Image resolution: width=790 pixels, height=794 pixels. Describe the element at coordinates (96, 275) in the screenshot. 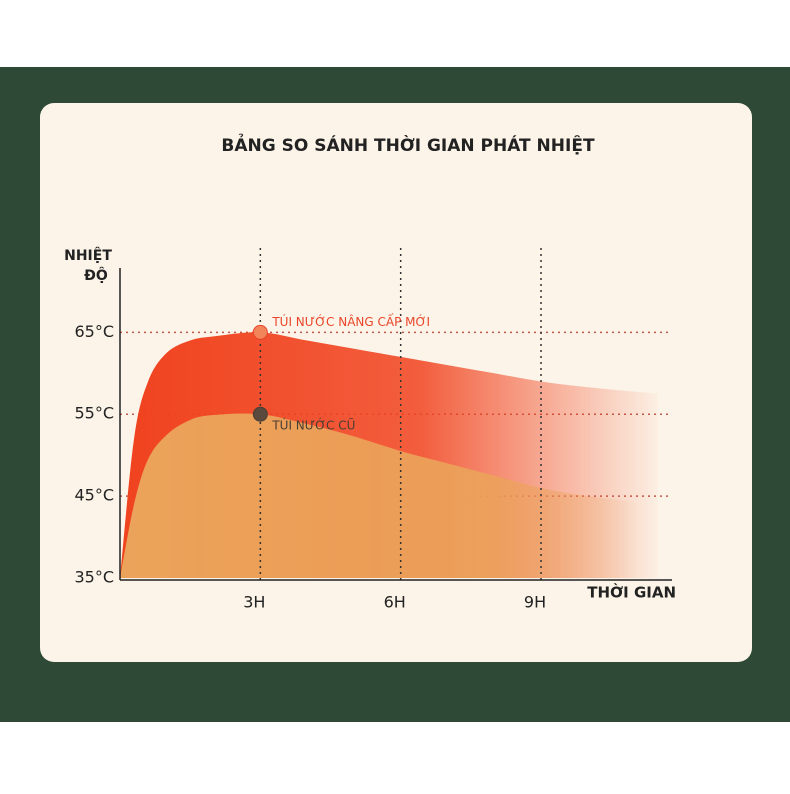

I see `y-axis-label: ĐỘ` at that location.